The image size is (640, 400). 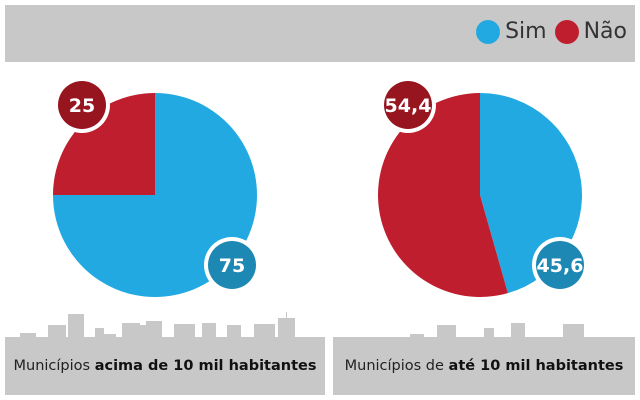 I want to click on sim-swatch-icon, so click(x=488, y=31).